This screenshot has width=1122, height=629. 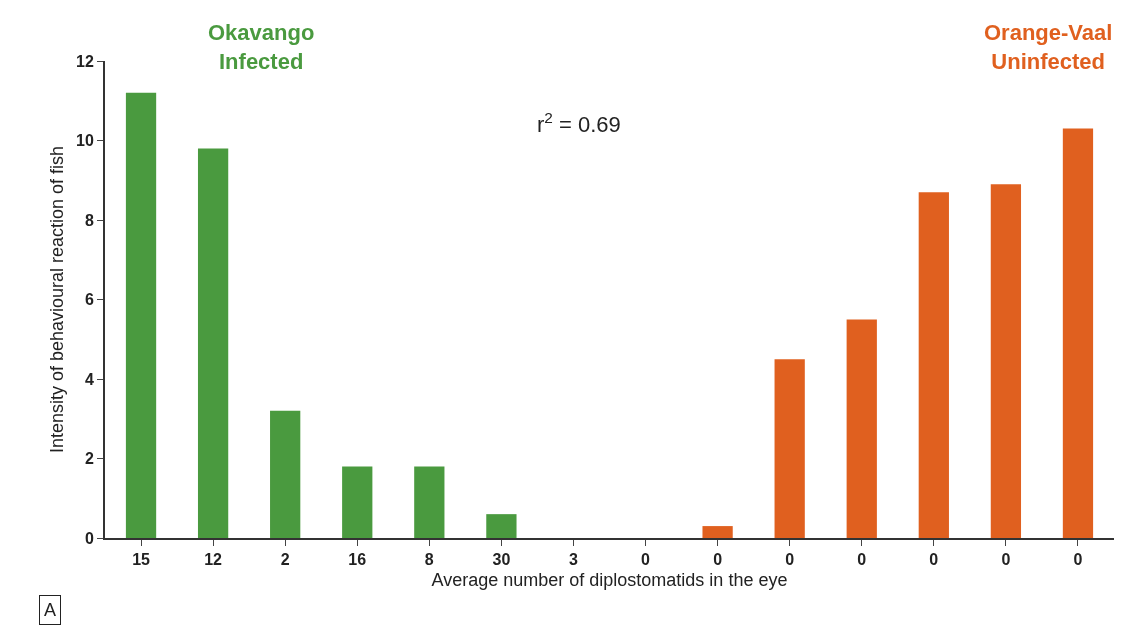 I want to click on y-tick-label: 4, so click(x=89, y=379).